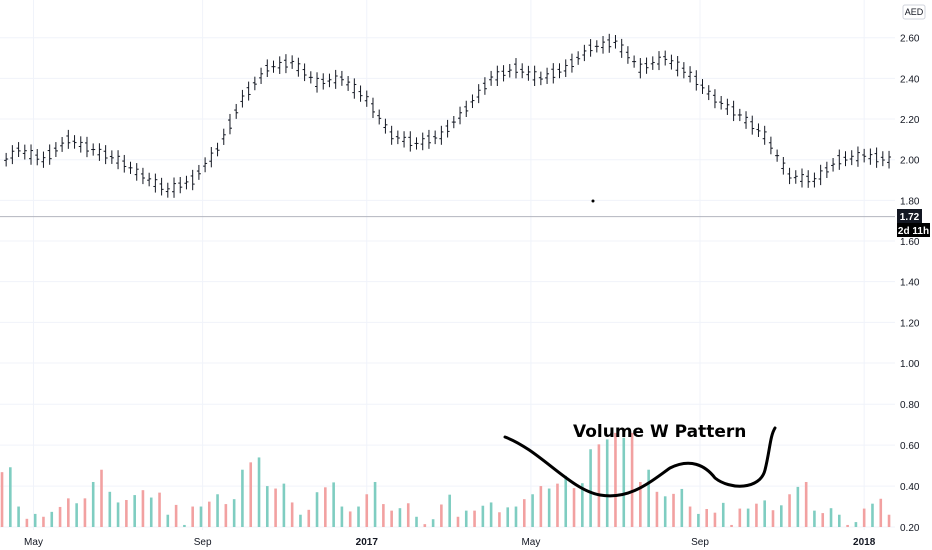 The width and height of the screenshot is (932, 550). Describe the element at coordinates (910, 446) in the screenshot. I see `volume-axis-label: 0.60` at that location.